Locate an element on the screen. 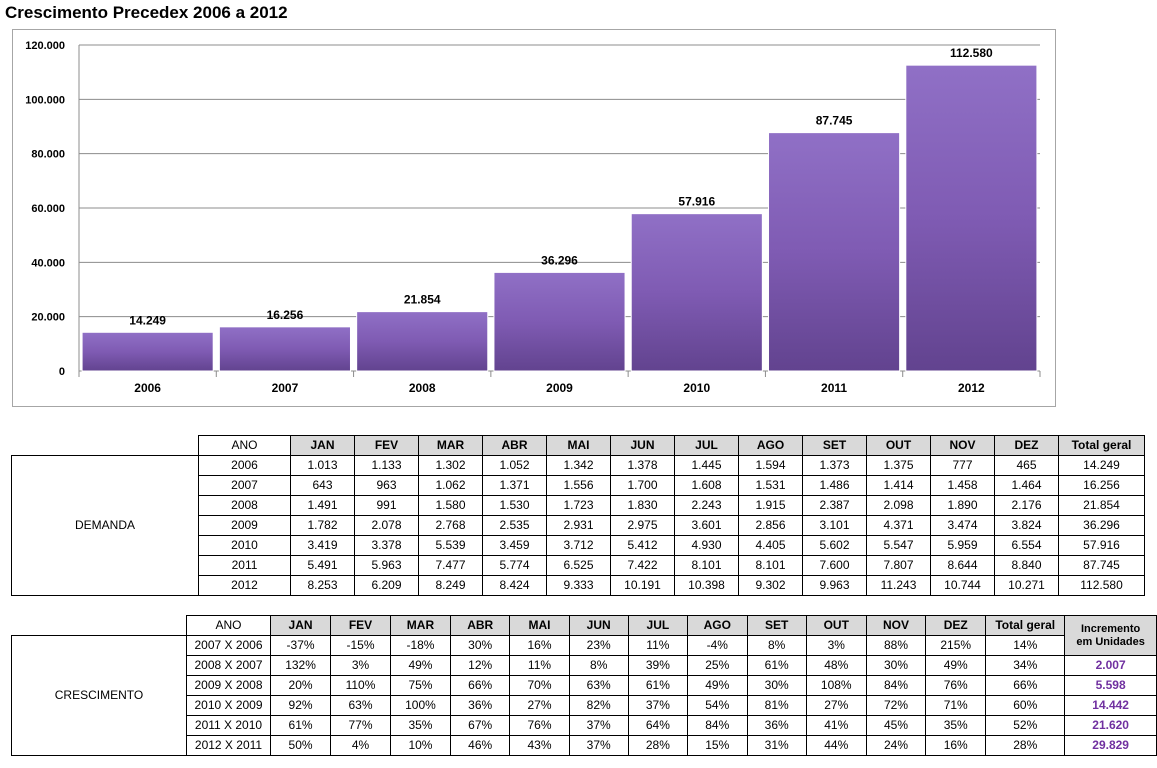 This screenshot has height=768, width=1157. y-tick-label: 120.000 is located at coordinates (45, 46).